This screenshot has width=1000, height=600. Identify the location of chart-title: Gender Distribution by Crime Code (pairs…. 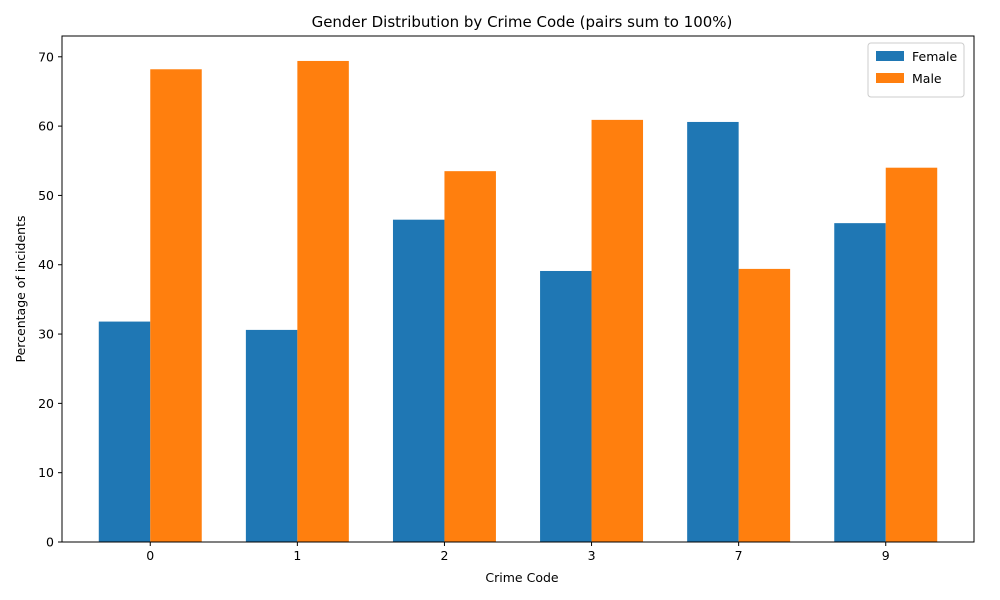
(522, 22).